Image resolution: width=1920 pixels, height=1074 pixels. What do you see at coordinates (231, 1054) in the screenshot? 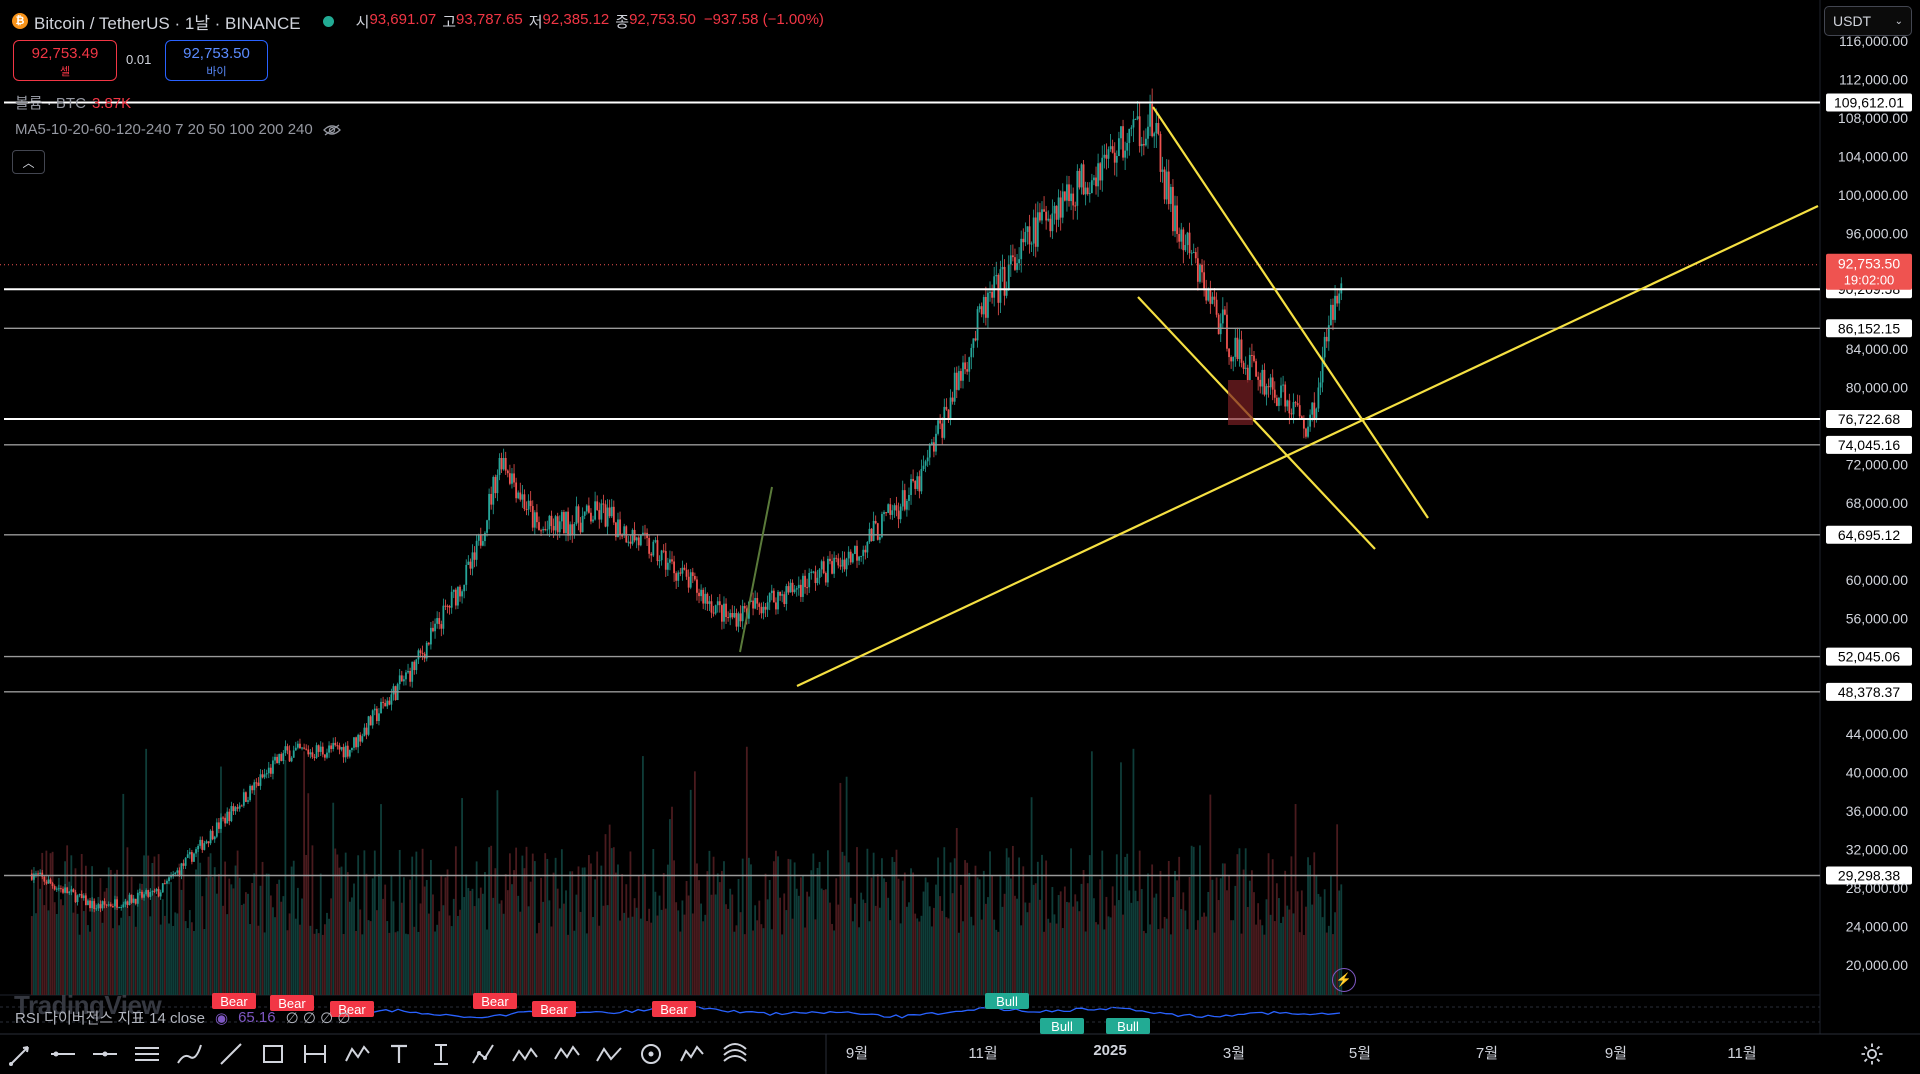
I see `trend-line-tool` at bounding box center [231, 1054].